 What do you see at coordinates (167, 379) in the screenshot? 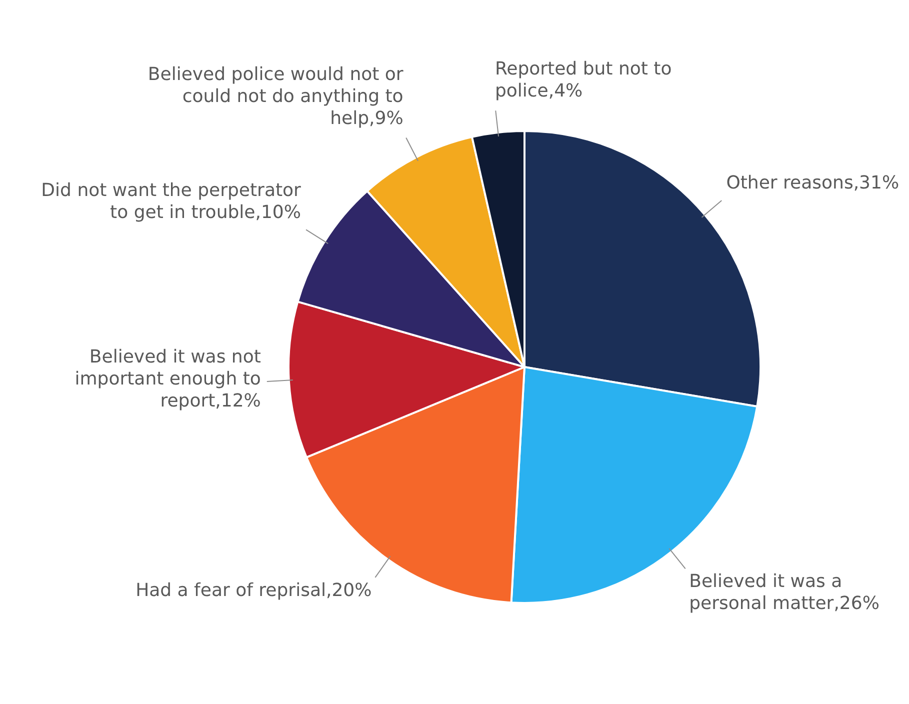
I see `slice-label: Believed it was not important enough to report,12%` at bounding box center [167, 379].